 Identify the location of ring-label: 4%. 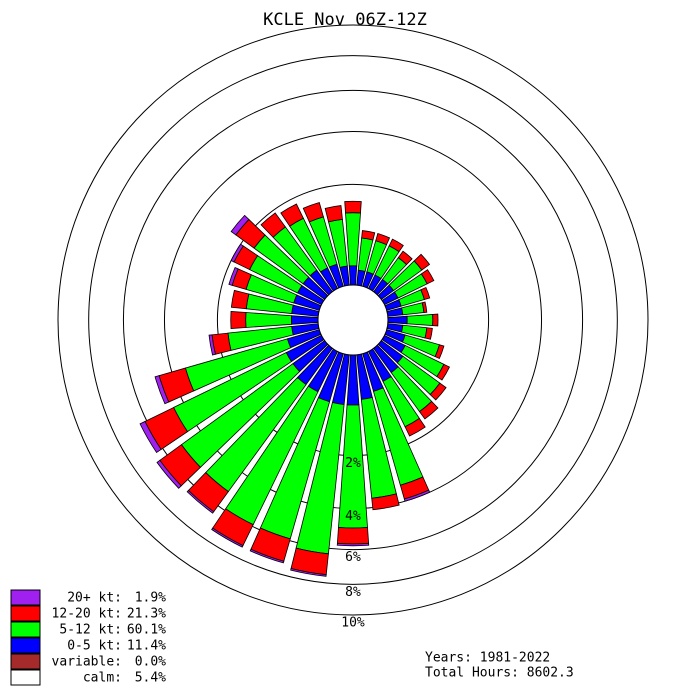
(353, 516).